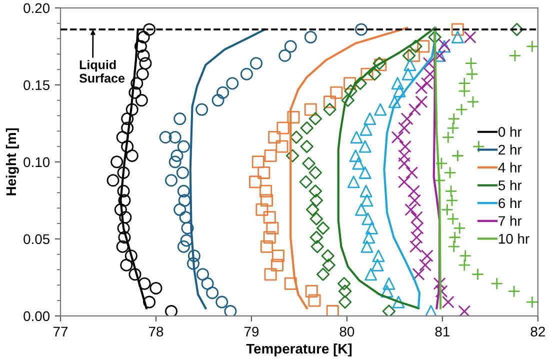 This screenshot has width=550, height=359. I want to click on legend-label: 0 hr, so click(510, 131).